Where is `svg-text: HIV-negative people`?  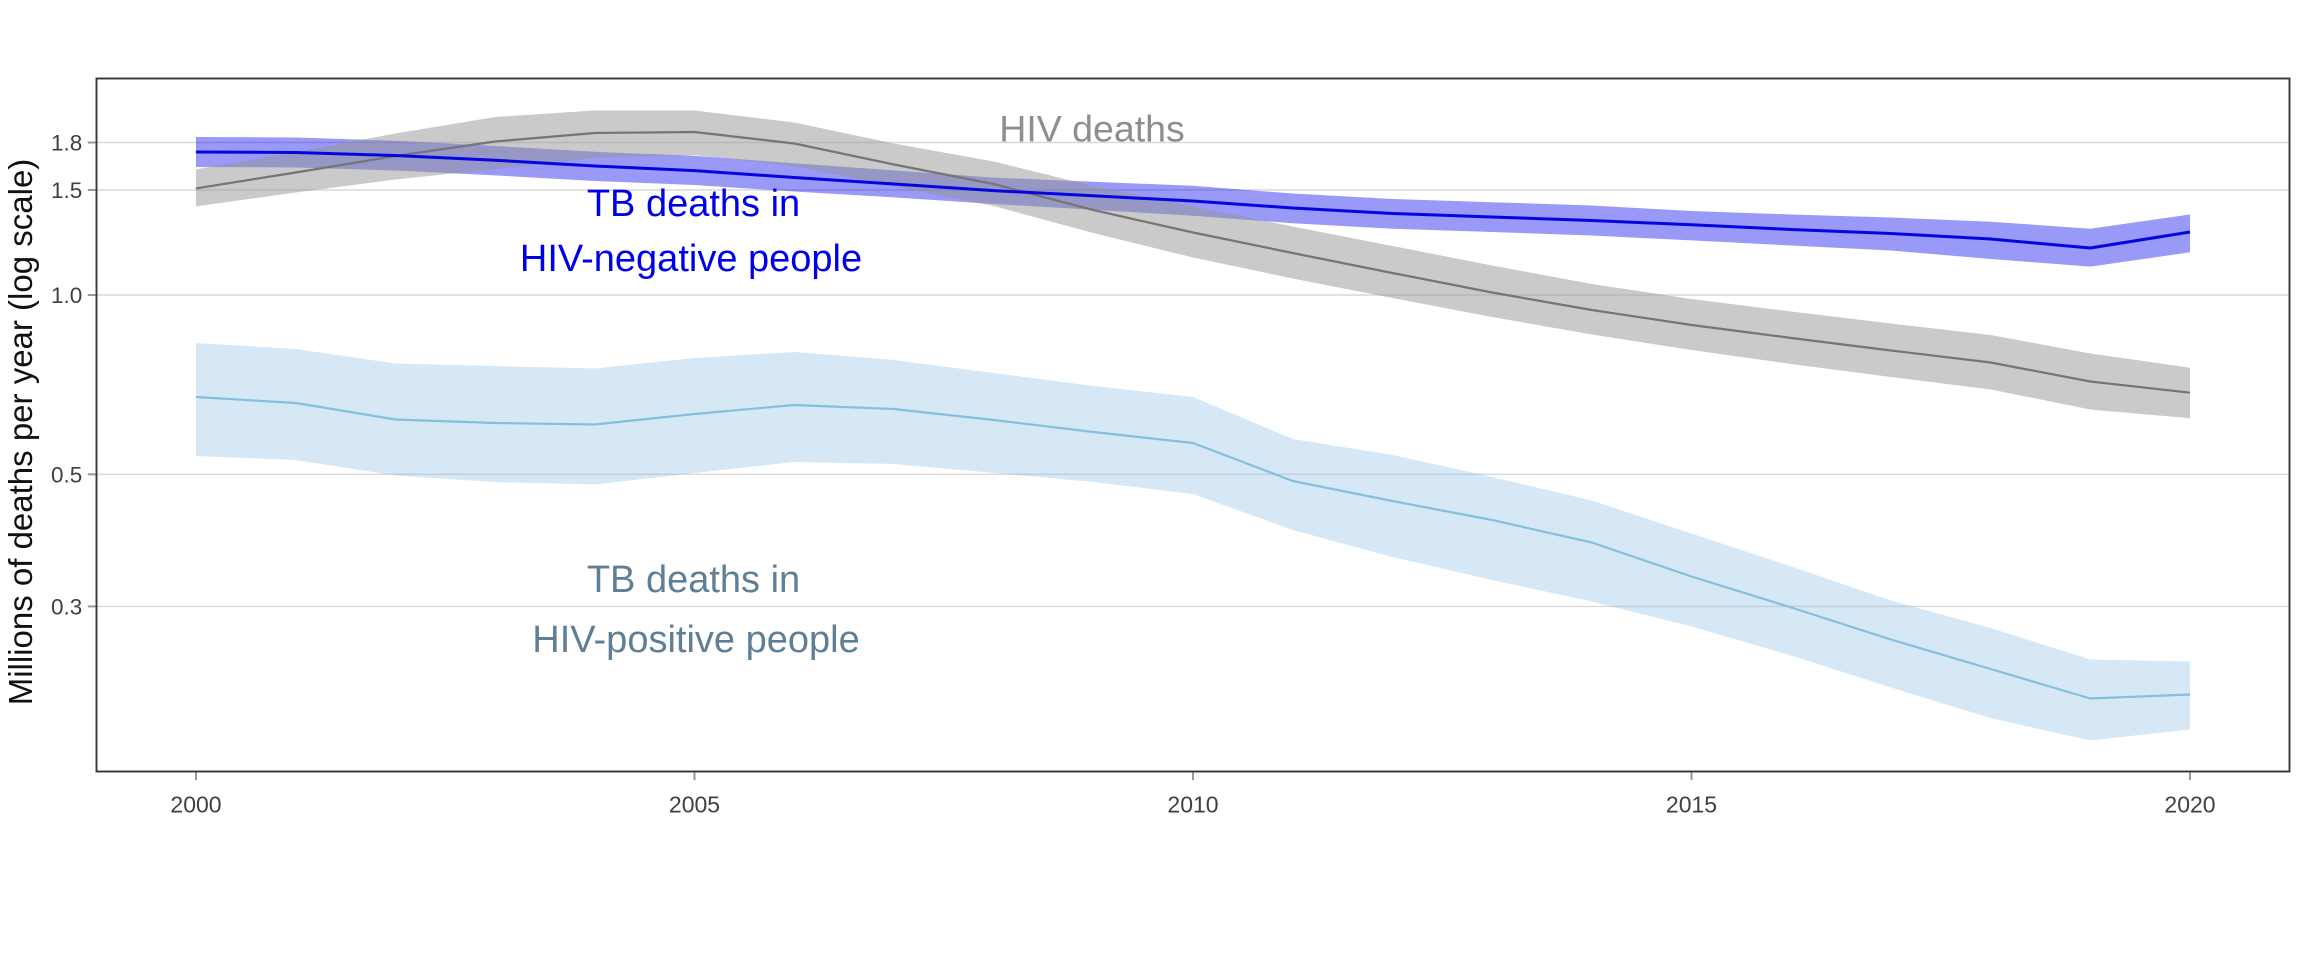 svg-text: HIV-negative people is located at coordinates (691, 259).